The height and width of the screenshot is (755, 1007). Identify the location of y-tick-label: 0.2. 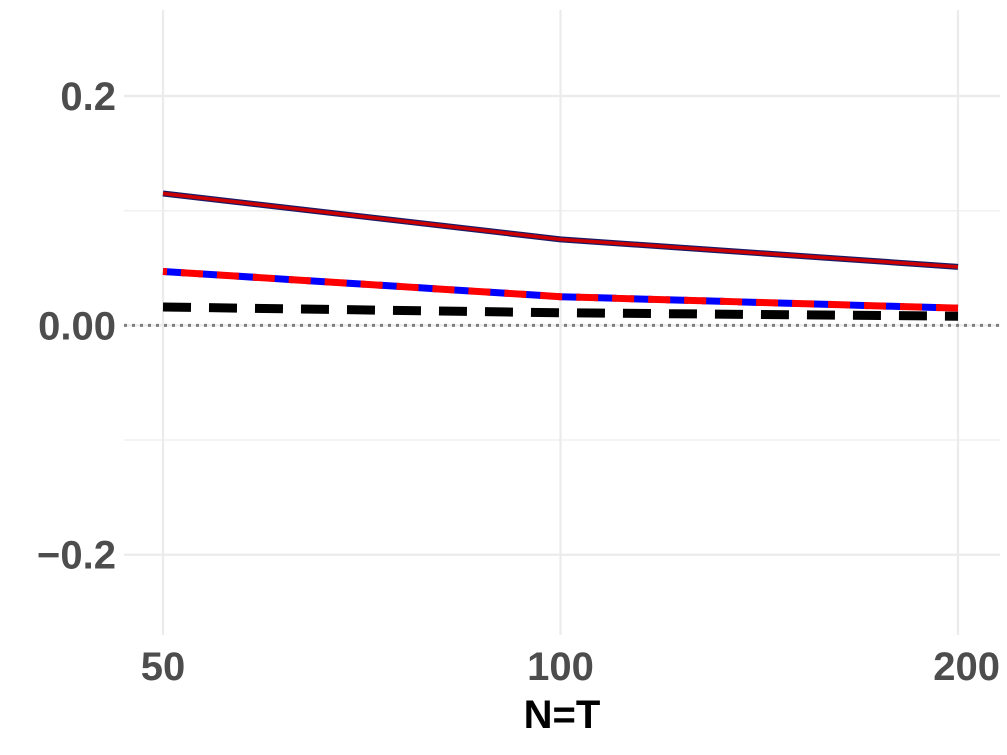
(88, 97).